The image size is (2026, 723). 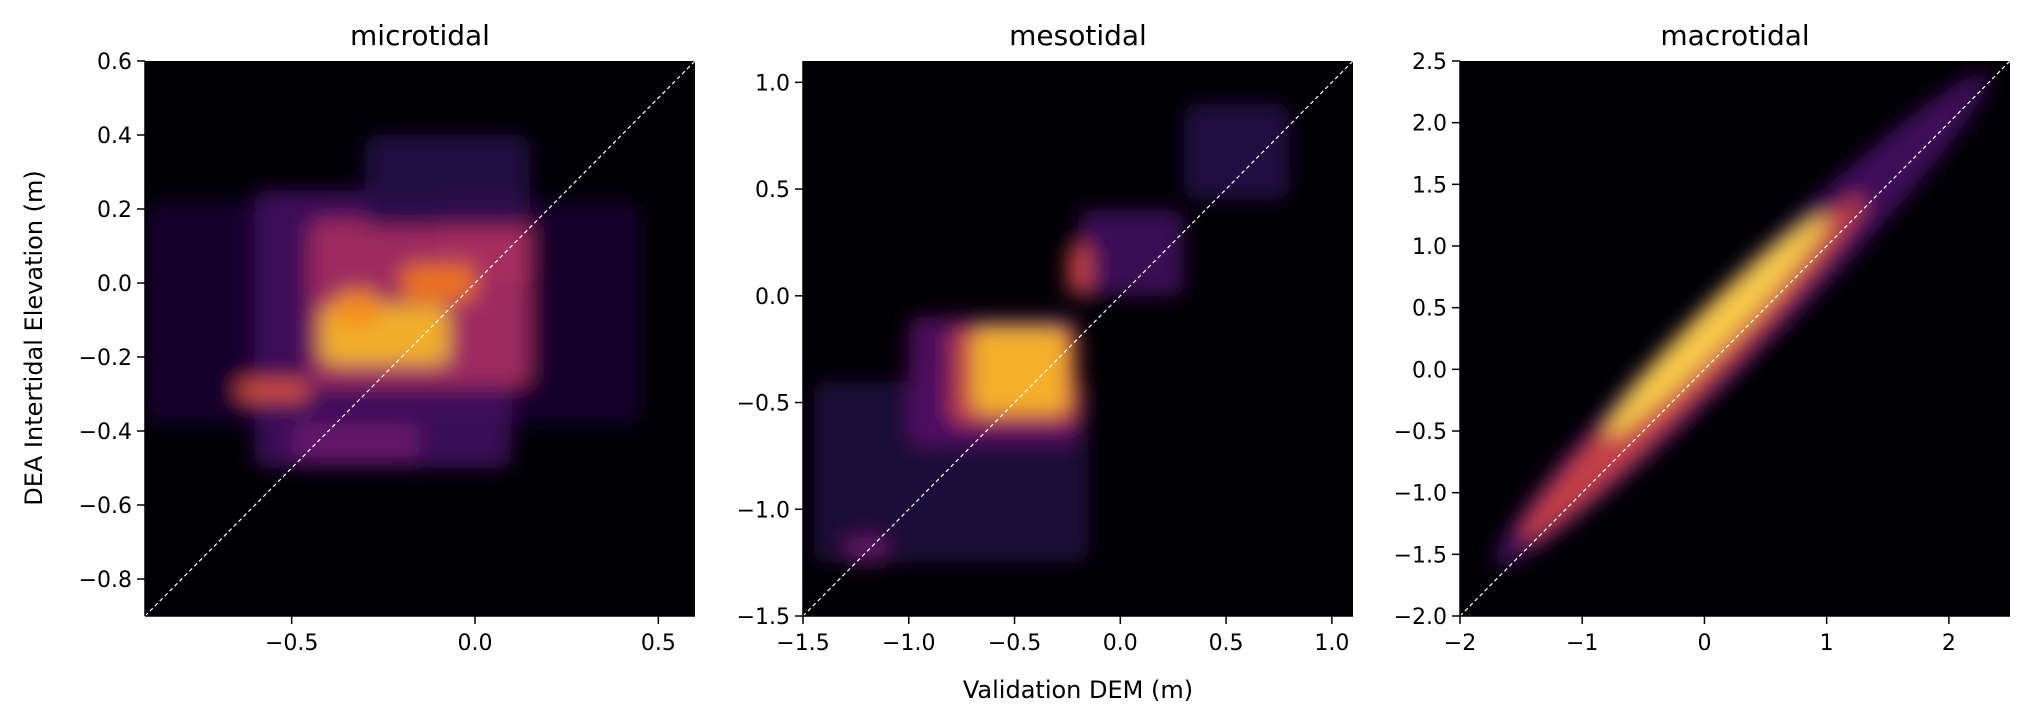 What do you see at coordinates (1331, 643) in the screenshot?
I see `x-tick-label: 1.0` at bounding box center [1331, 643].